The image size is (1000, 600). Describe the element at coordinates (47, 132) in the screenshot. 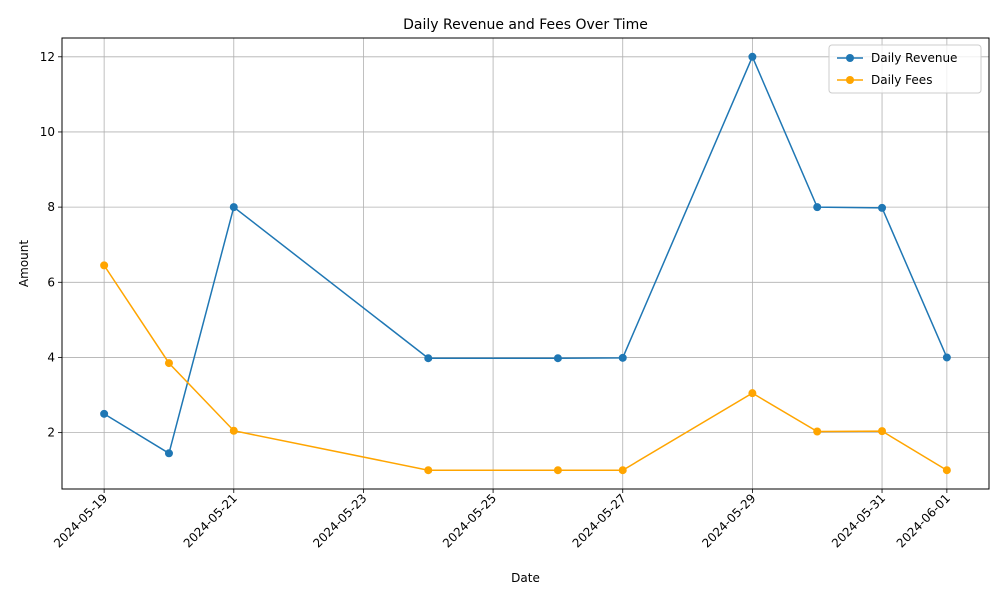

I see `y-tick-label: 10` at that location.